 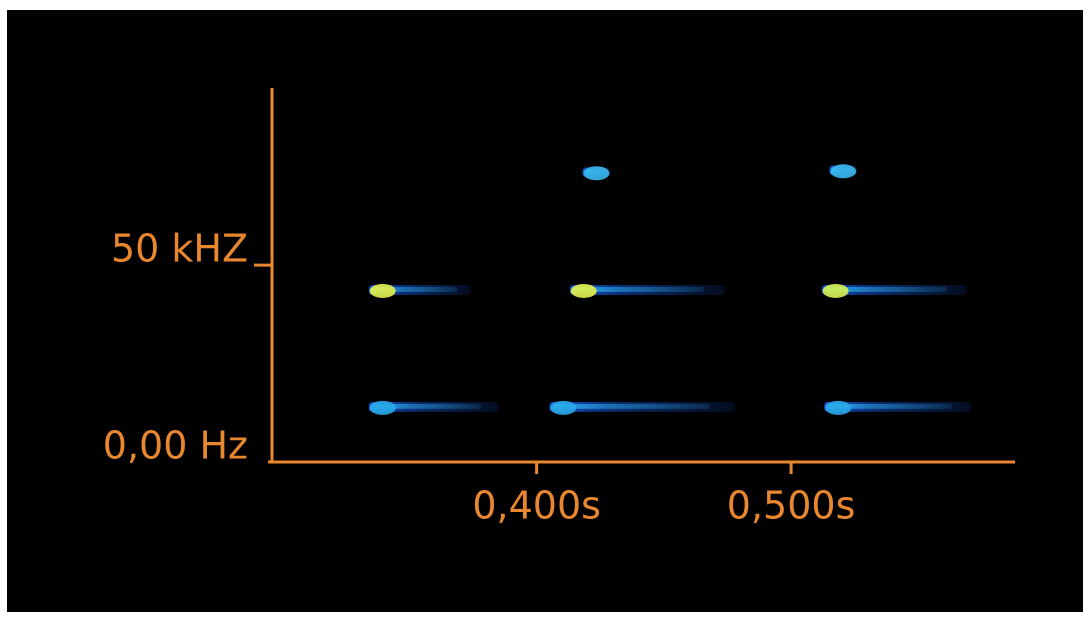 I want to click on x-tick-label: 0,400s, so click(x=536, y=506).